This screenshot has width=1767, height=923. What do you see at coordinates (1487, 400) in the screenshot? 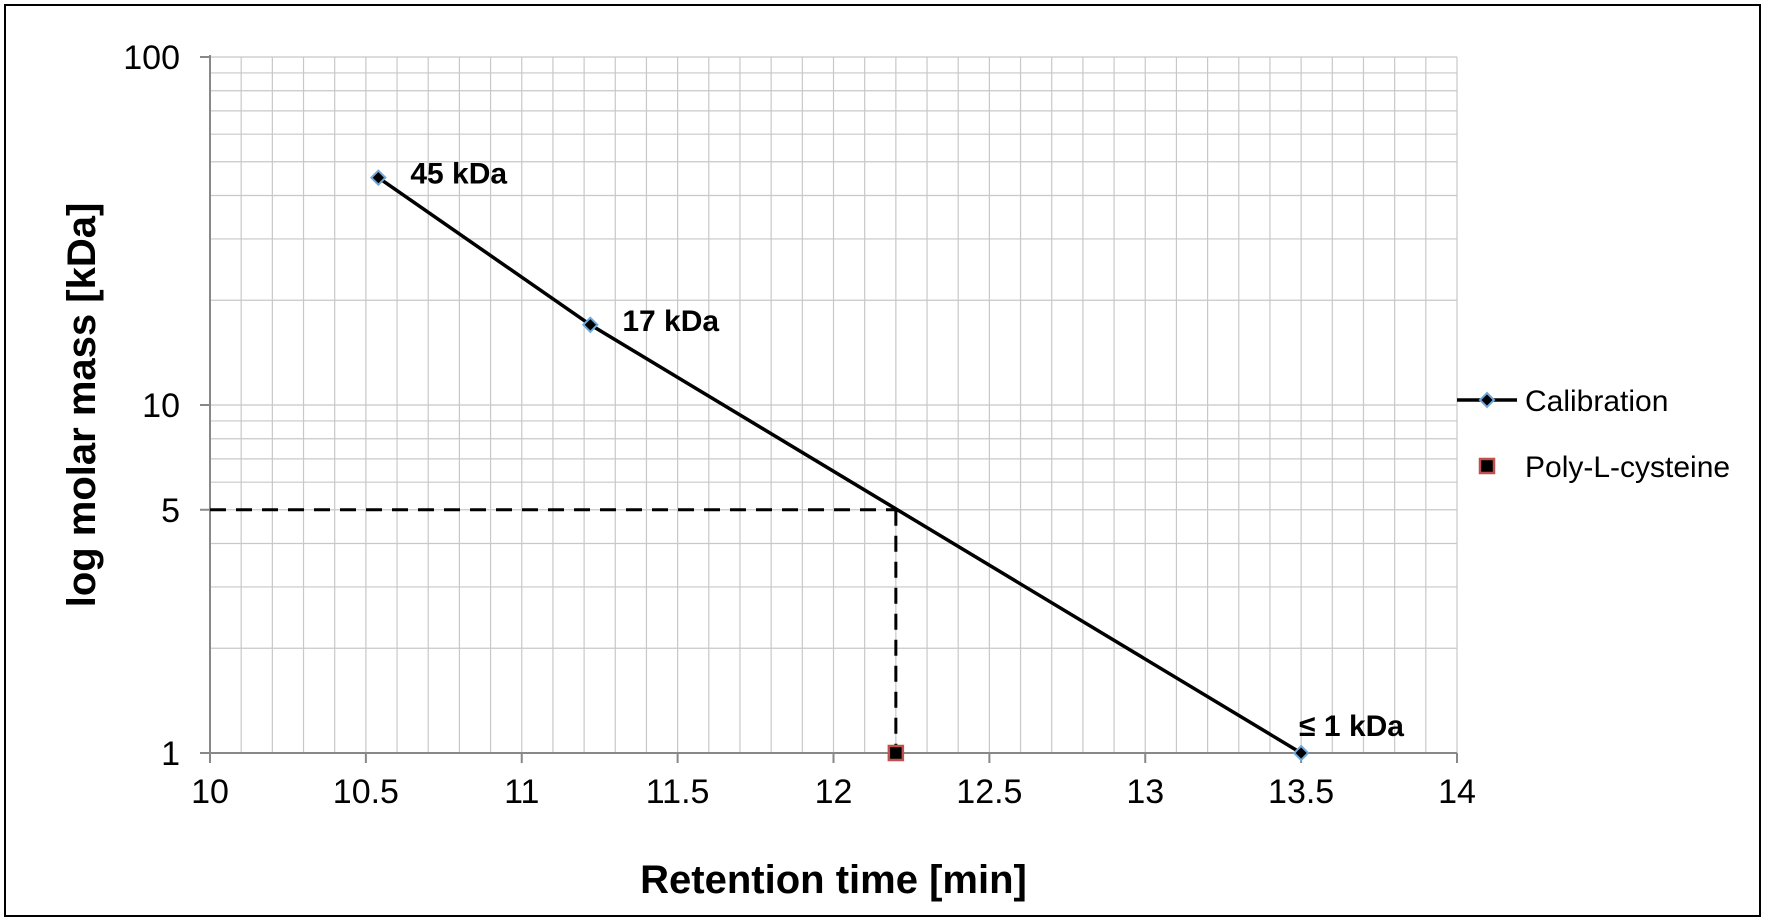
I see `legend-marker-calibration` at bounding box center [1487, 400].